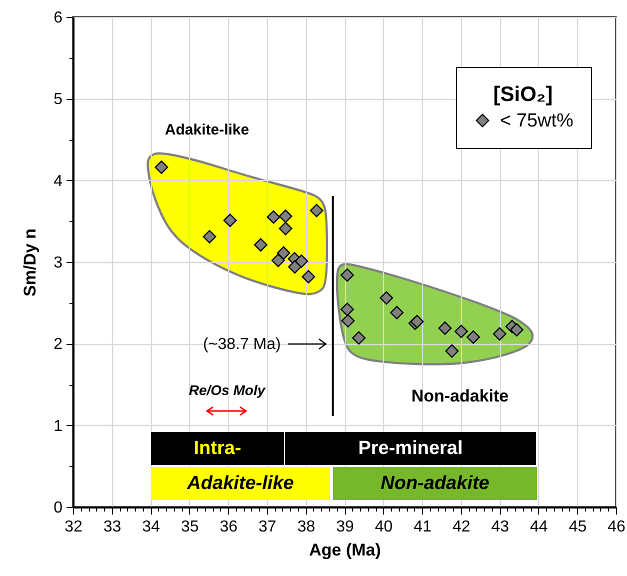 Image resolution: width=627 pixels, height=576 pixels. Describe the element at coordinates (577, 527) in the screenshot. I see `x-tick-label: 45` at that location.